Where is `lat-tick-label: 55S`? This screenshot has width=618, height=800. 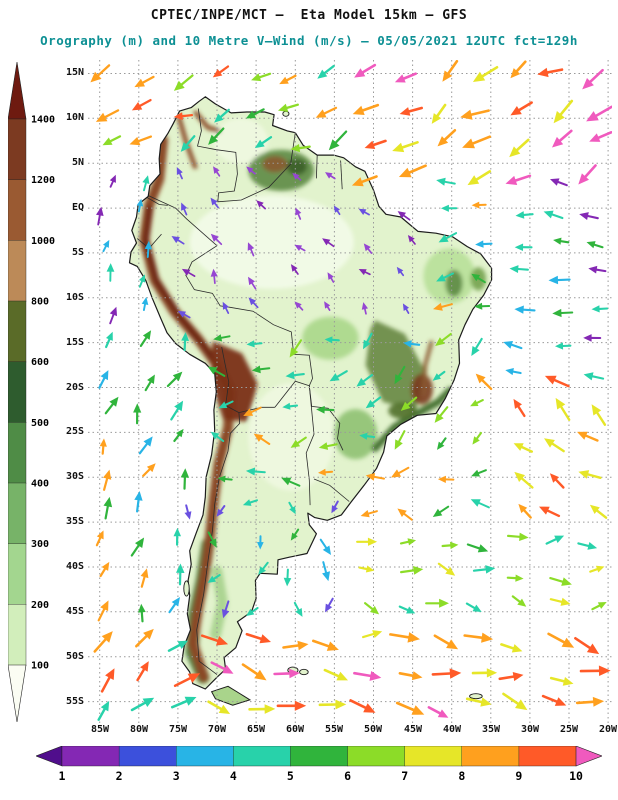 lat-tick-label: 55S is located at coordinates (74, 701).